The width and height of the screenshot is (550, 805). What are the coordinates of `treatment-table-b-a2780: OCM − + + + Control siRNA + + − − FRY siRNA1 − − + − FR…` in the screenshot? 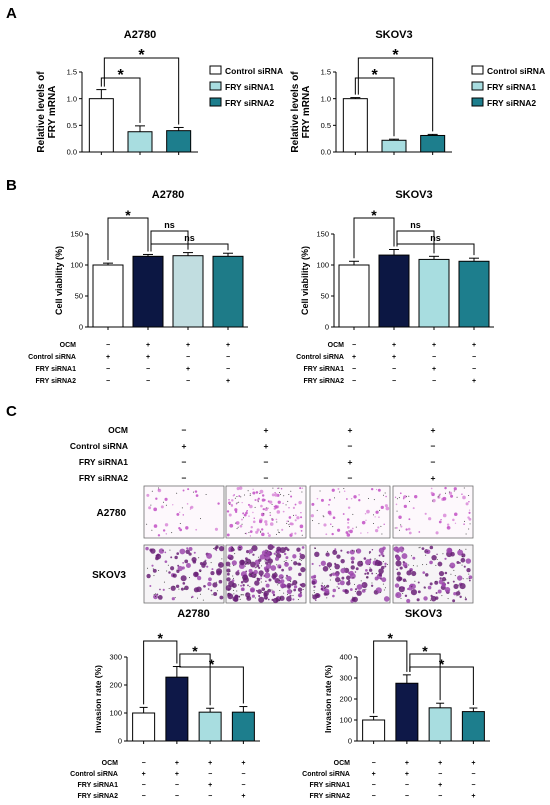 It's located at (129, 363).